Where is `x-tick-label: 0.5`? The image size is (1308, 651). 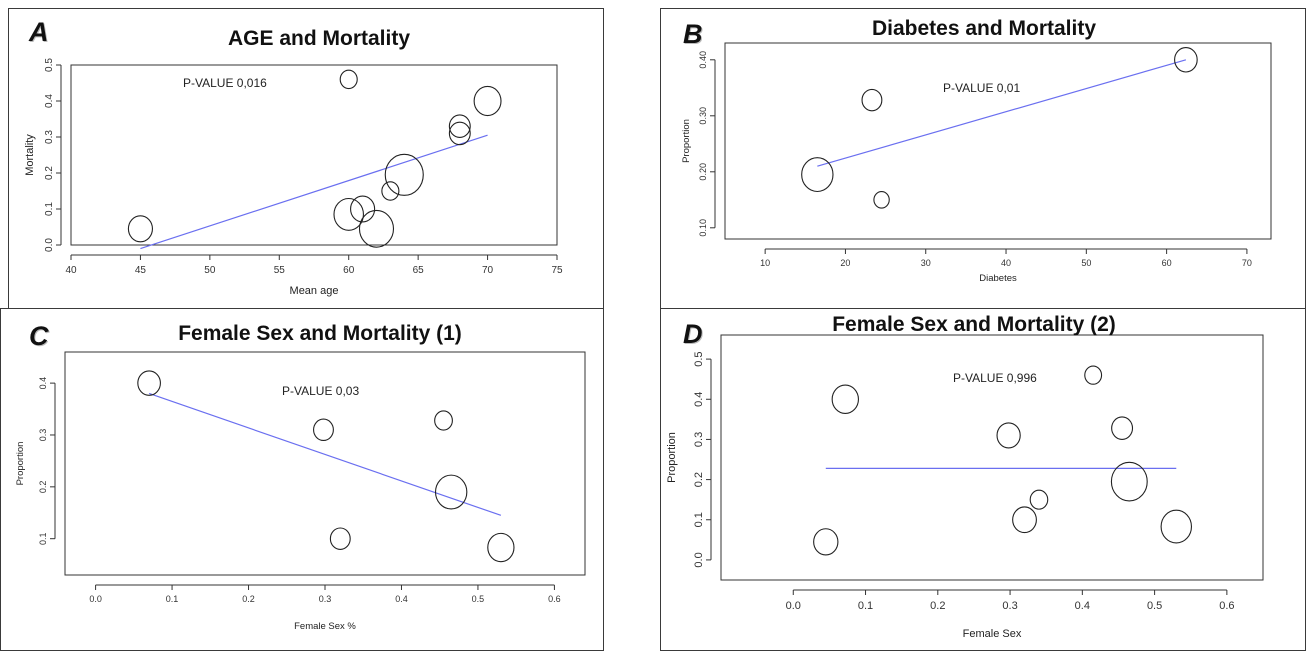 x-tick-label: 0.5 is located at coordinates (478, 599).